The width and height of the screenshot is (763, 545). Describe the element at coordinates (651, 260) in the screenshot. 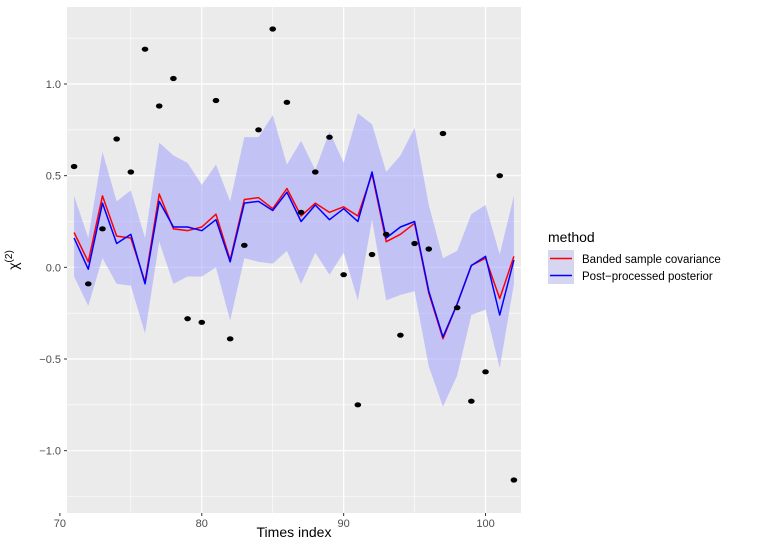

I see `legend-label-banded: Banded sample covariance` at that location.